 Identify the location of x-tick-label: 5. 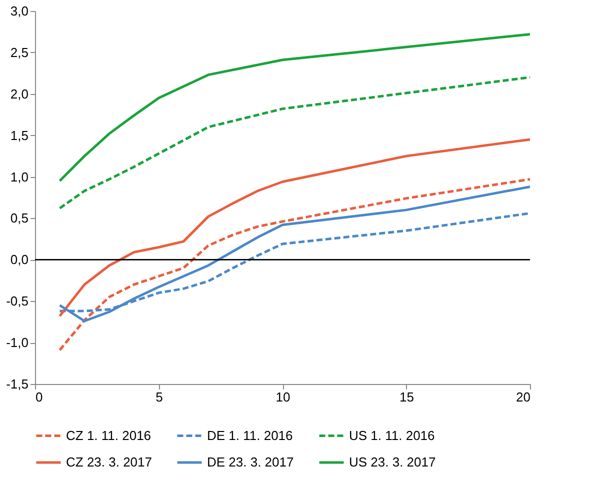
(159, 397).